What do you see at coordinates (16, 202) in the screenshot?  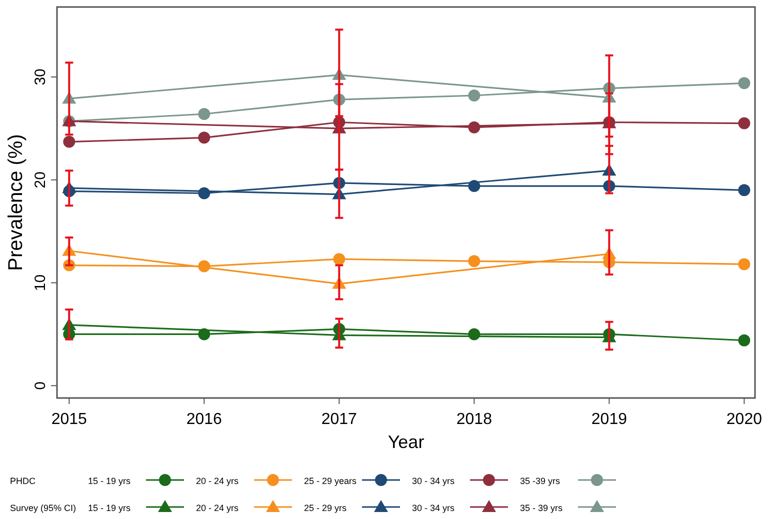 I see `y-axis-title: Prevalence (%)` at bounding box center [16, 202].